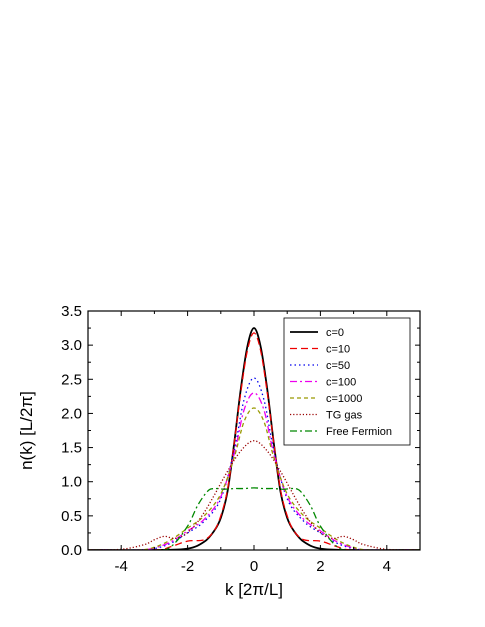  What do you see at coordinates (71, 311) in the screenshot?
I see `y-tick-label: 3.5` at bounding box center [71, 311].